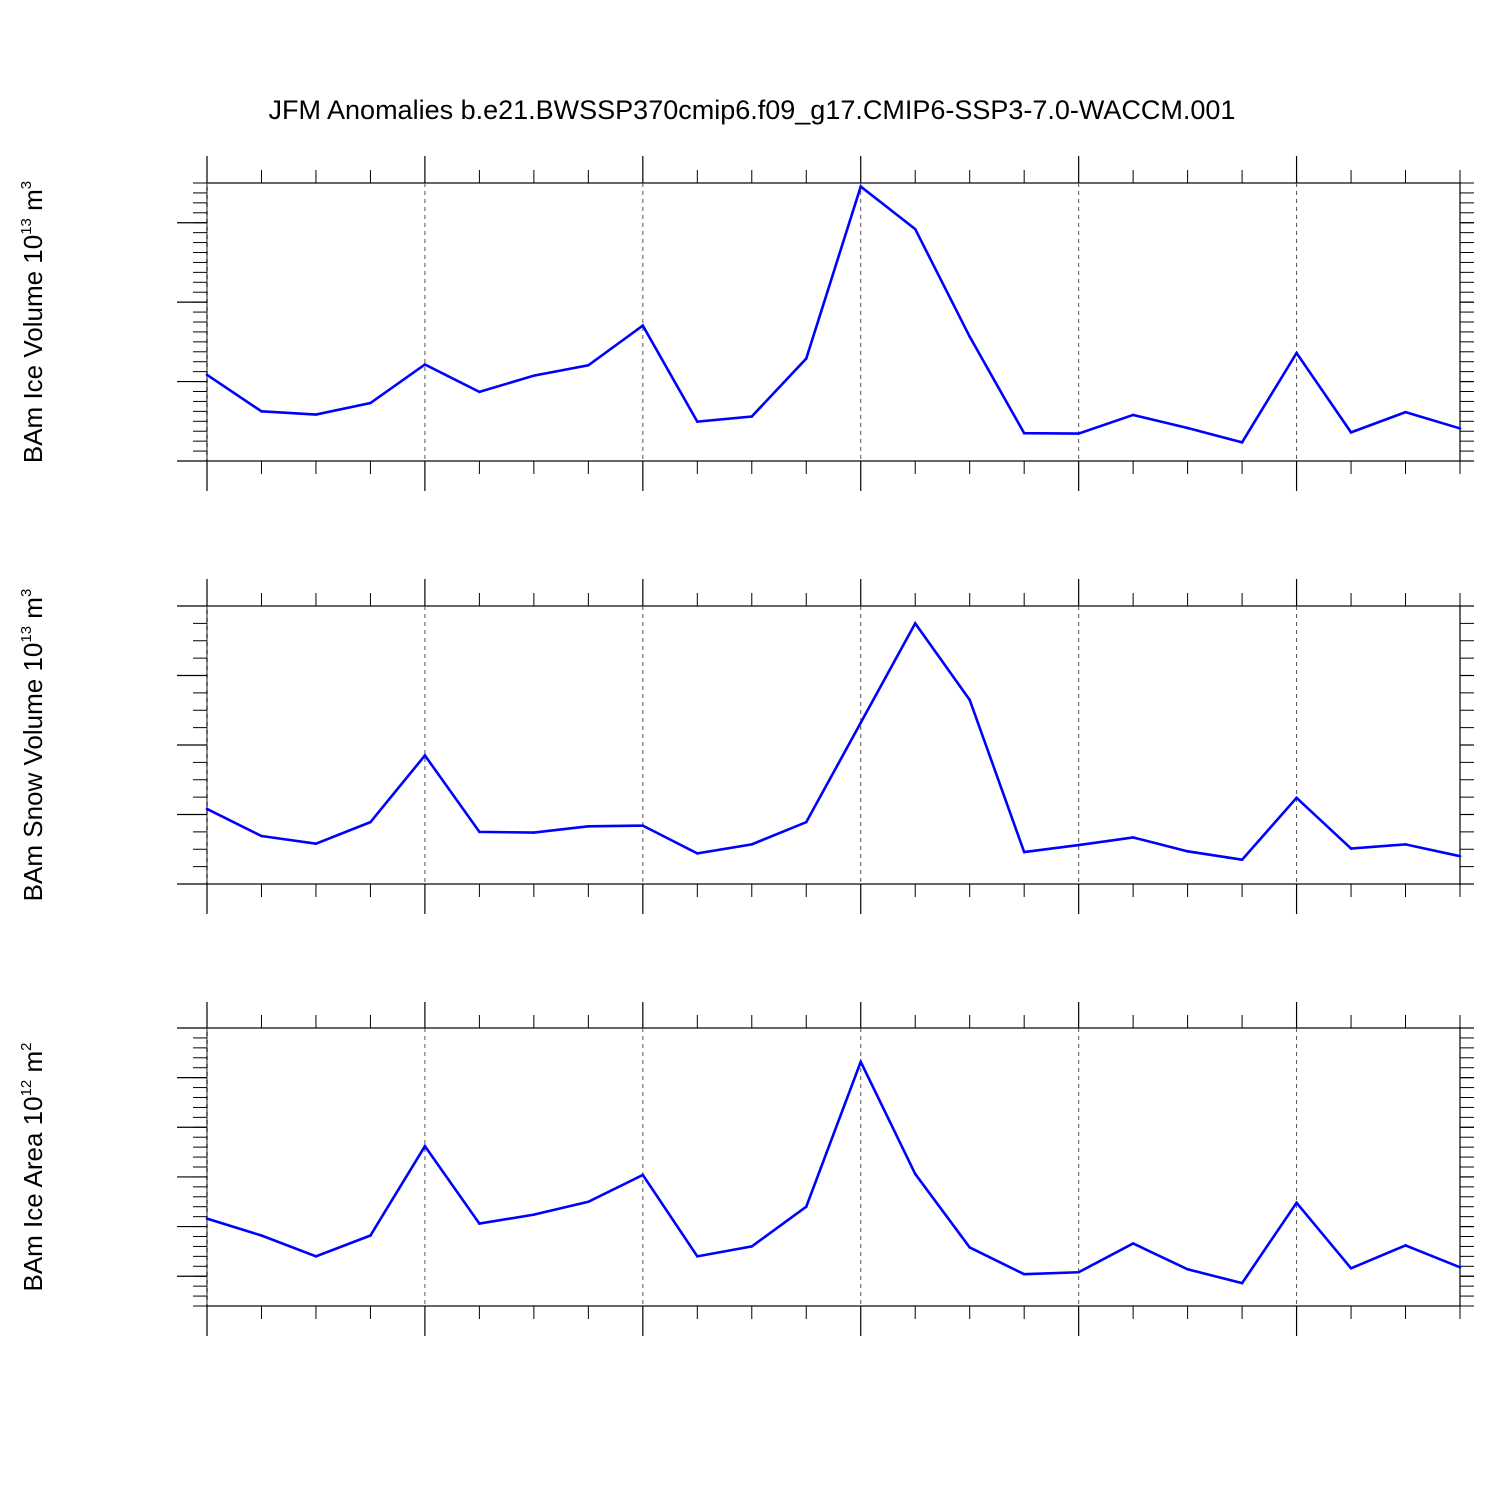 The width and height of the screenshot is (1500, 1500). I want to click on y-axis-label-unit-exponent: 2, so click(26, 1046).